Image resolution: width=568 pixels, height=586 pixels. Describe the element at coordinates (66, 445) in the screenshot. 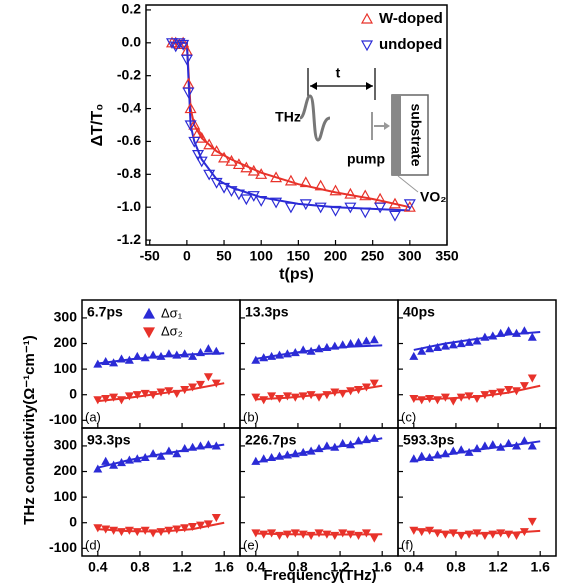

I see `y-tick-label: 300` at that location.